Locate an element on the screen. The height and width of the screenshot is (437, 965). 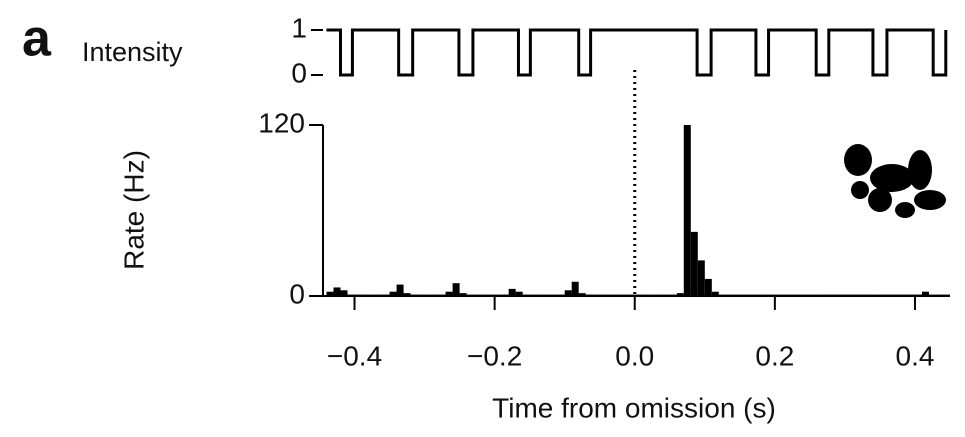
panel-label: a is located at coordinates (37, 39).